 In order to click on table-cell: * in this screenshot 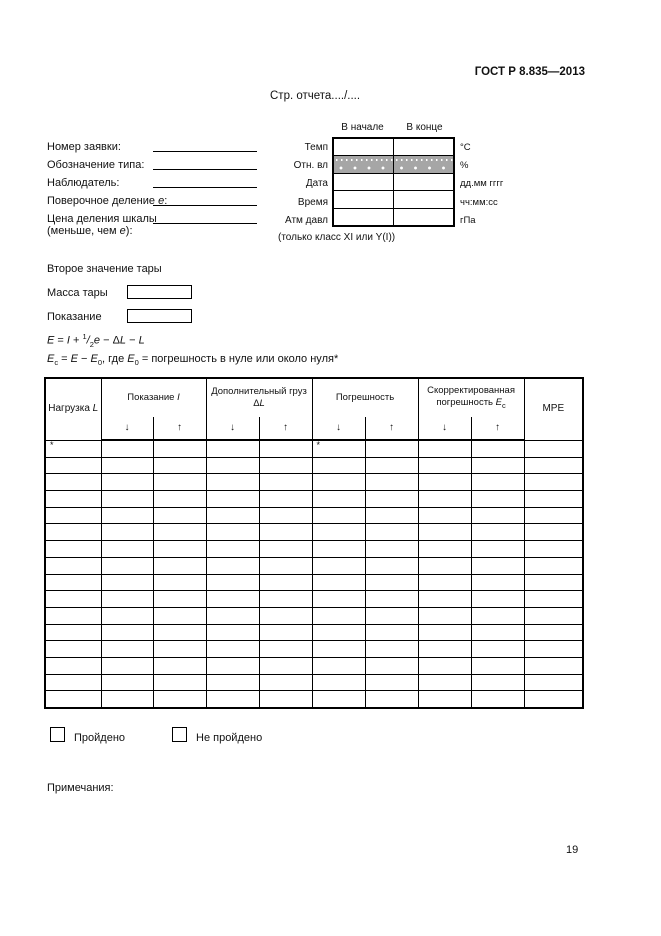, I will do `click(73, 448)`.